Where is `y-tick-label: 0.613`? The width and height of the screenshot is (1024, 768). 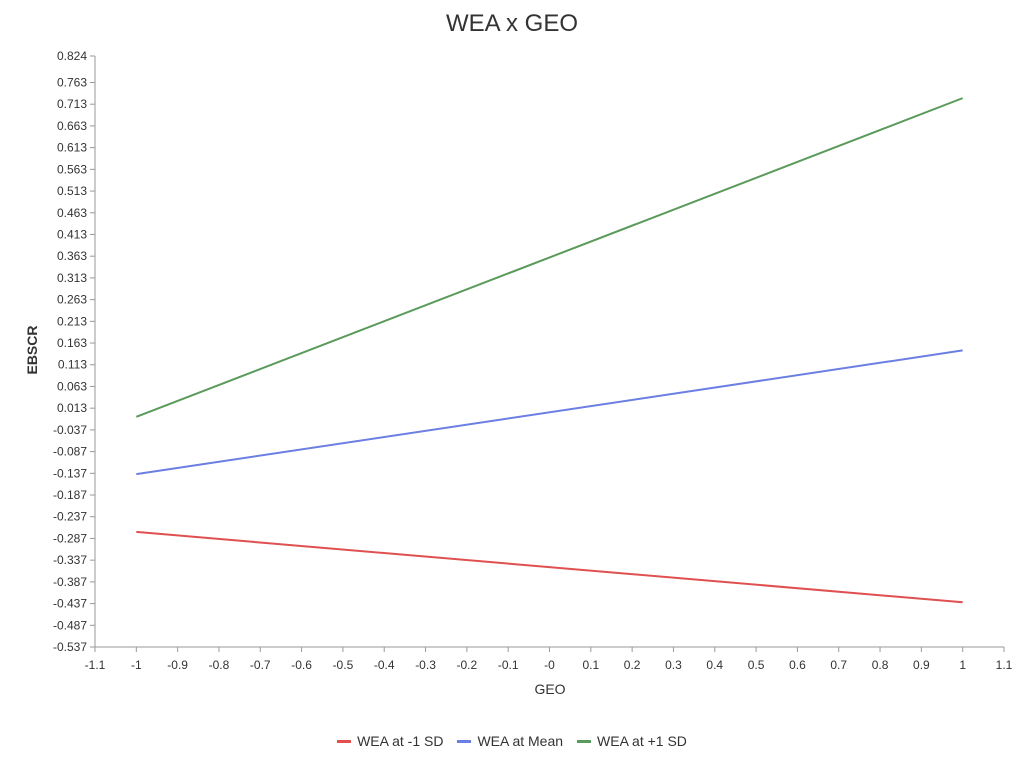
y-tick-label: 0.613 is located at coordinates (72, 148).